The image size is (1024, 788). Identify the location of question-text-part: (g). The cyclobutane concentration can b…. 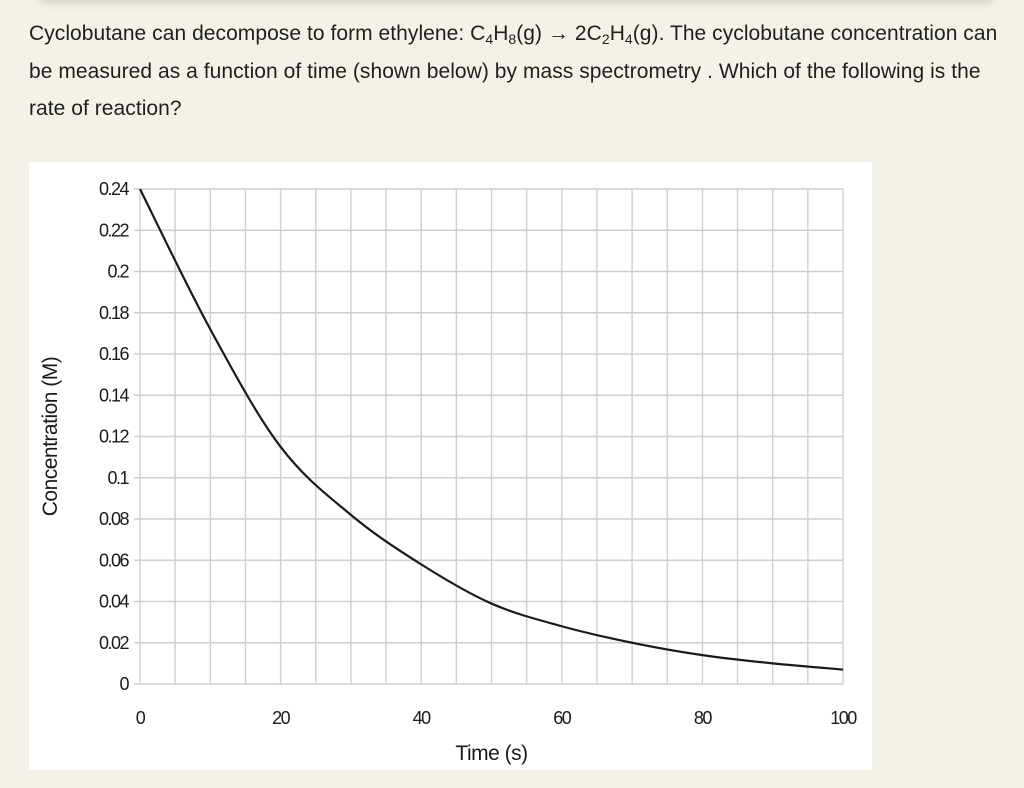
(513, 71).